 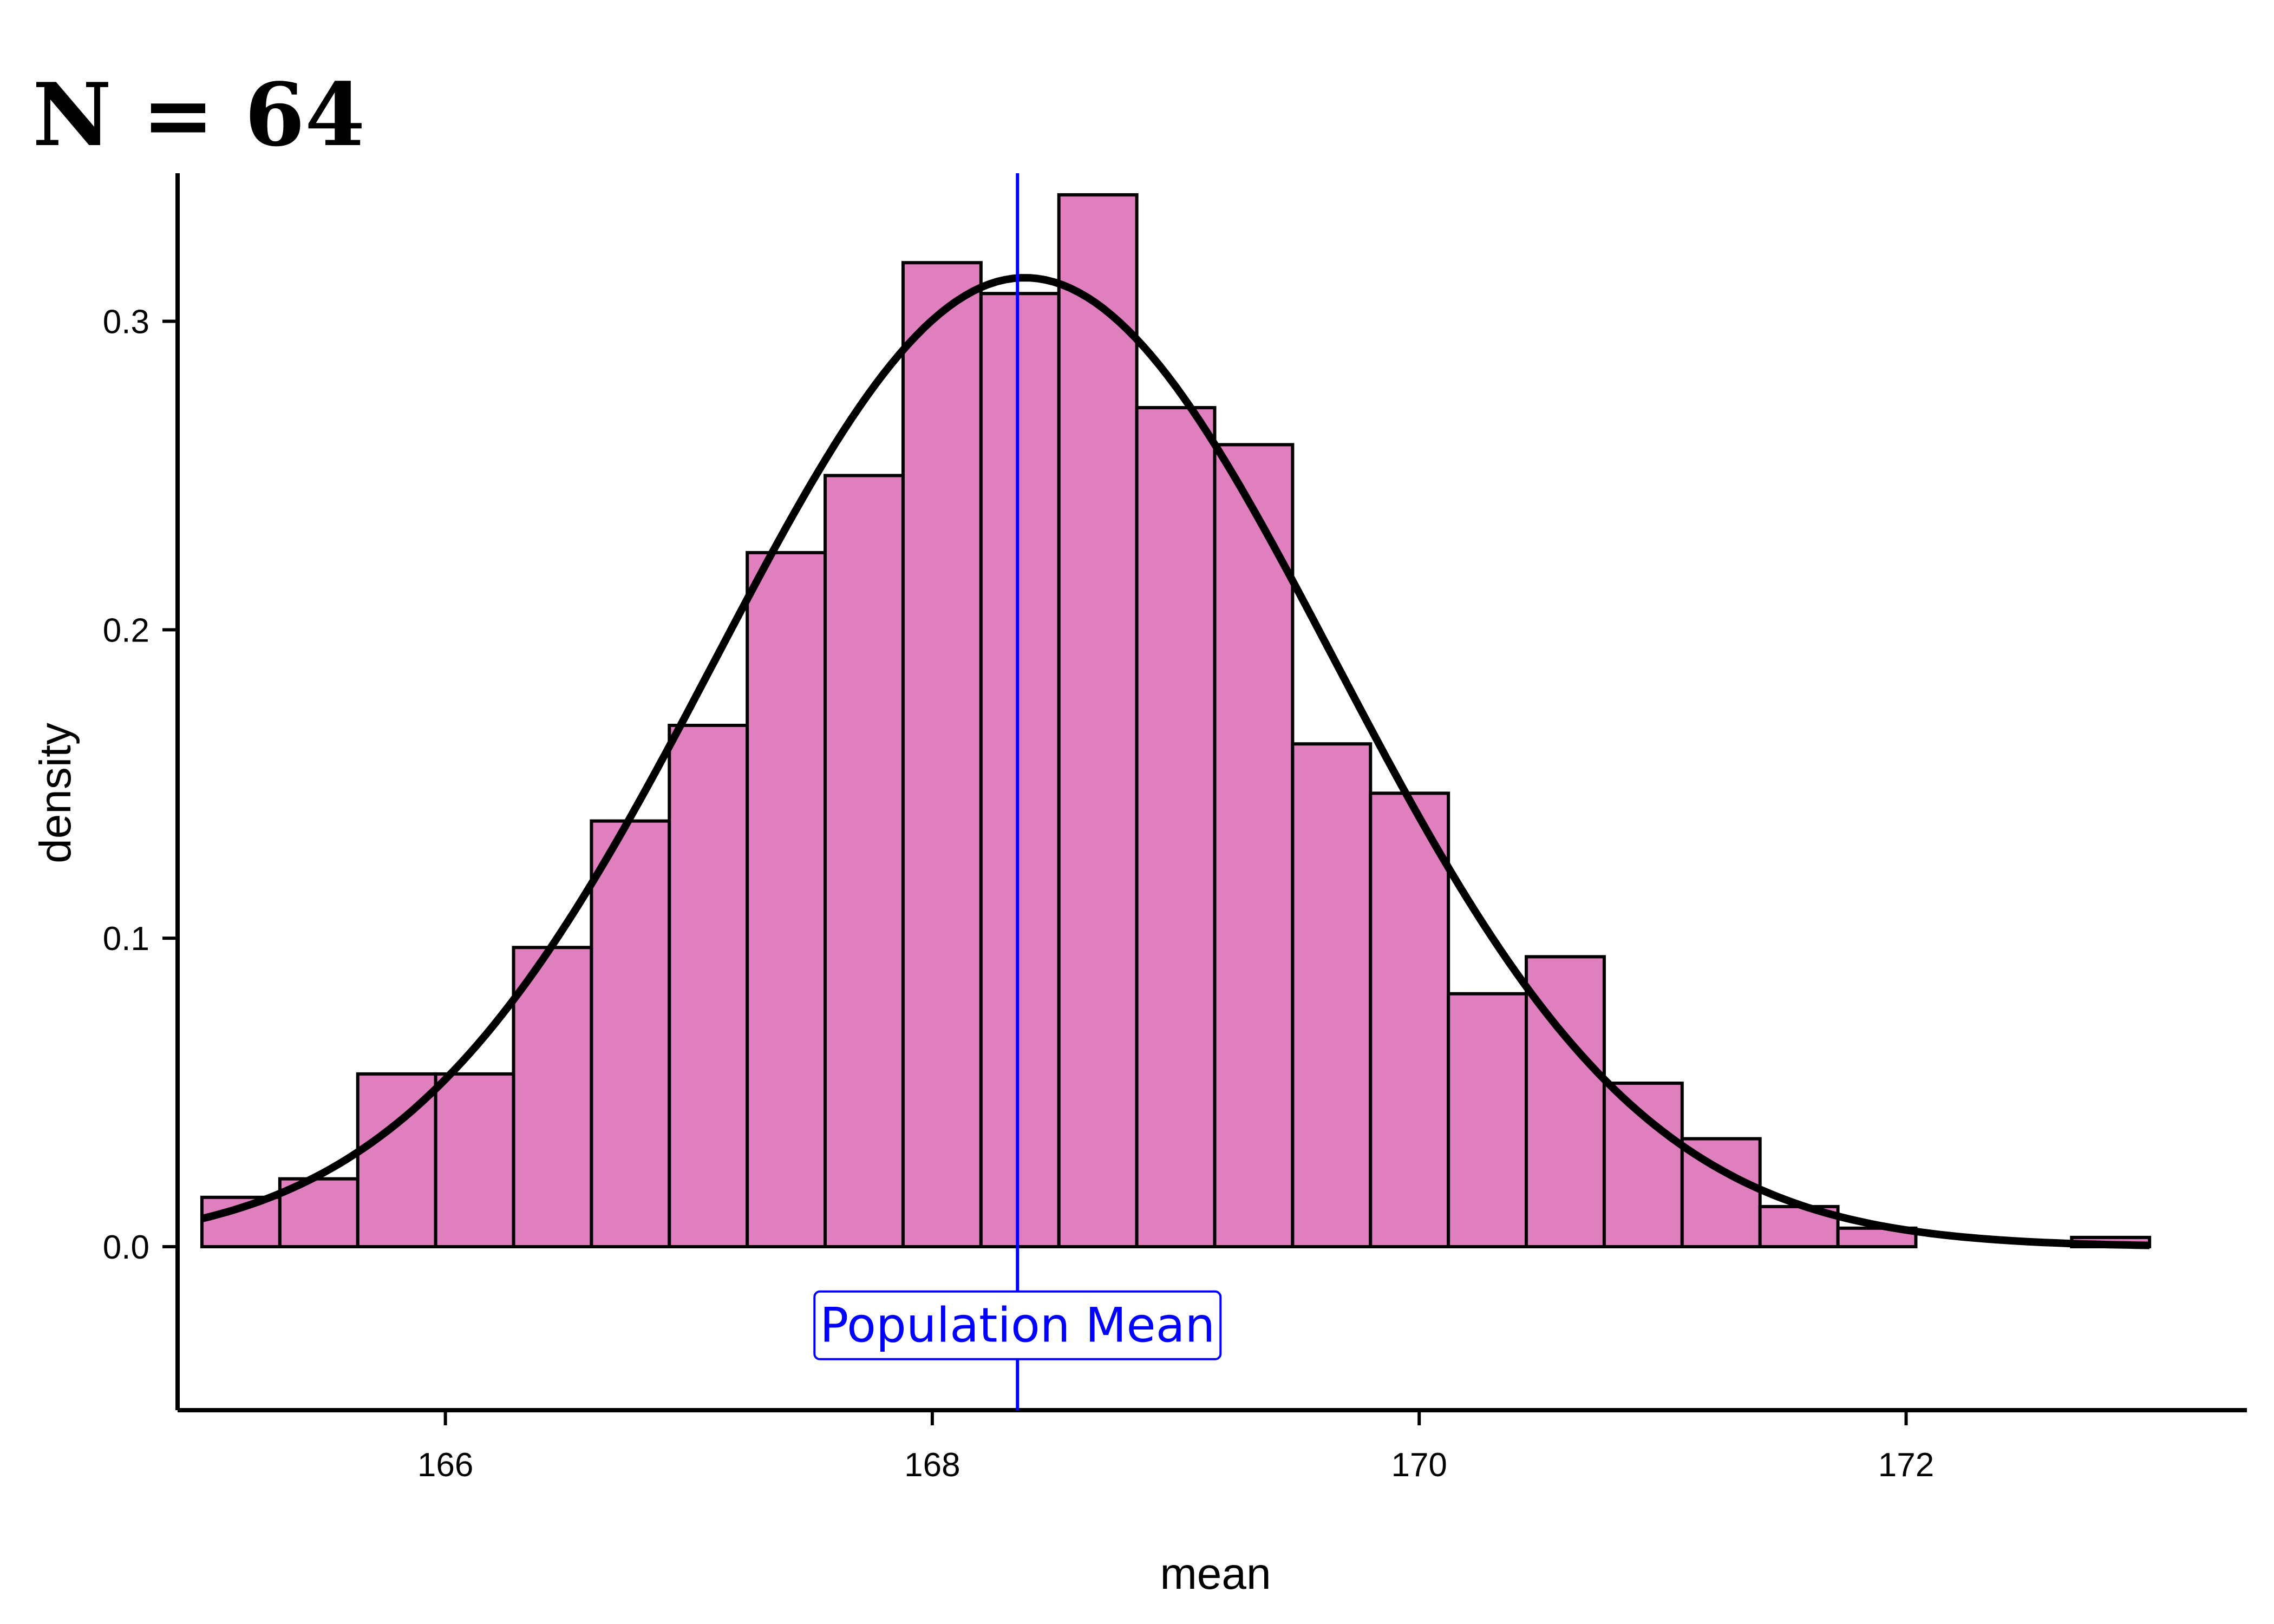 What do you see at coordinates (1906, 1465) in the screenshot?
I see `x-tick-label: 172` at bounding box center [1906, 1465].